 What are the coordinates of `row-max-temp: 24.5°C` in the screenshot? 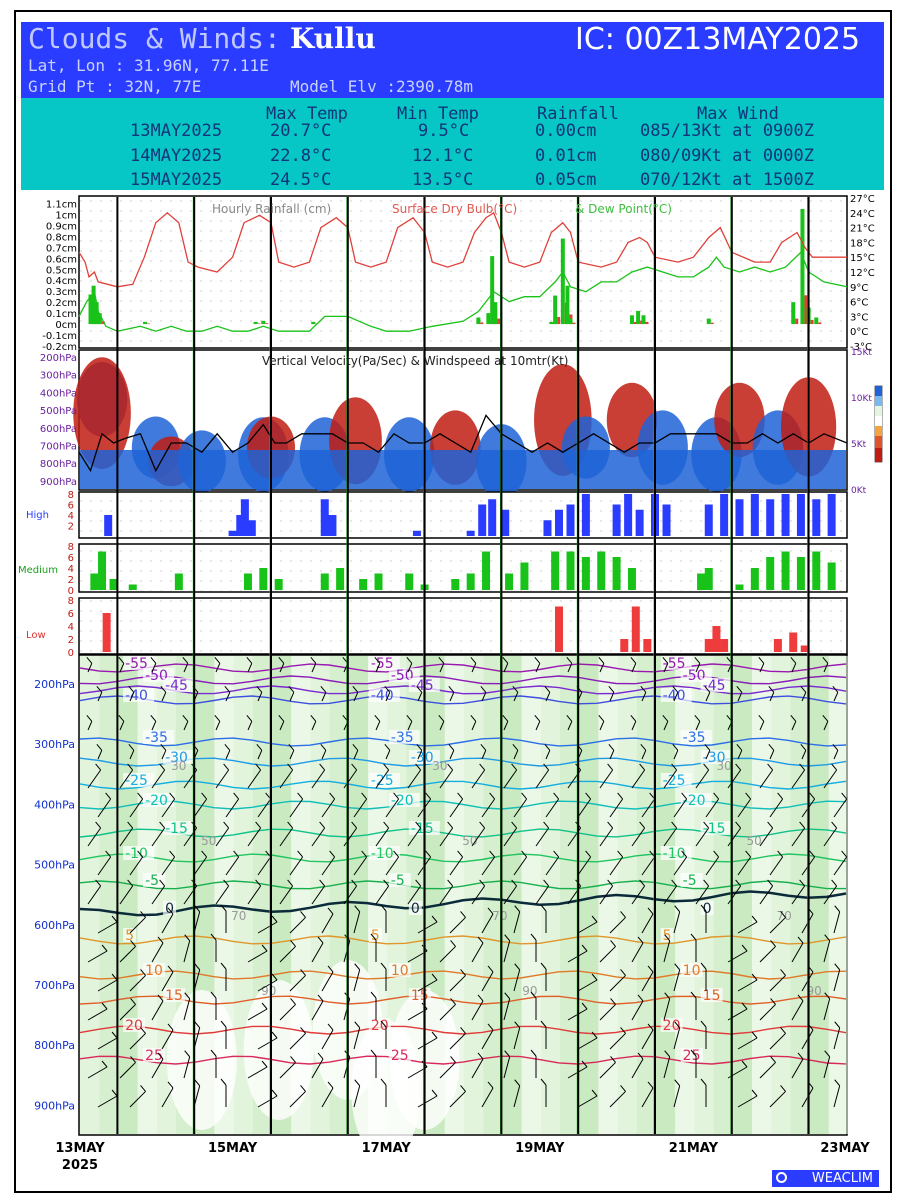 It's located at (301, 180).